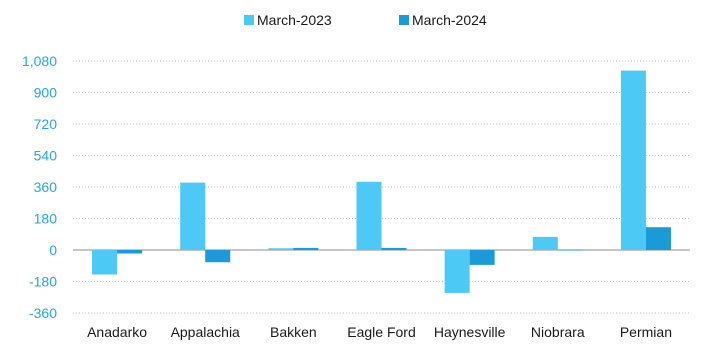  What do you see at coordinates (46, 219) in the screenshot?
I see `y-tick-label: 180` at bounding box center [46, 219].